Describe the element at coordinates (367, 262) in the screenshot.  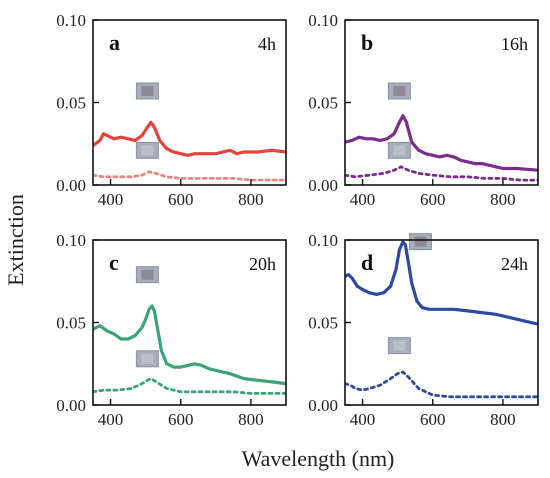
I see `panel-letter: d` at that location.